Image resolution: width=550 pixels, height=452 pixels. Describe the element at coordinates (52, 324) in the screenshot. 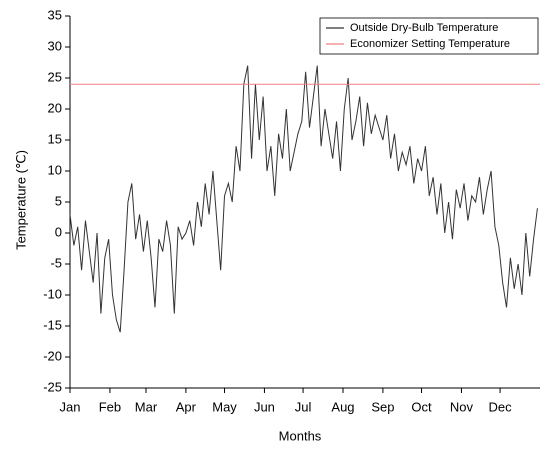

I see `y-tick-label: -15` at that location.